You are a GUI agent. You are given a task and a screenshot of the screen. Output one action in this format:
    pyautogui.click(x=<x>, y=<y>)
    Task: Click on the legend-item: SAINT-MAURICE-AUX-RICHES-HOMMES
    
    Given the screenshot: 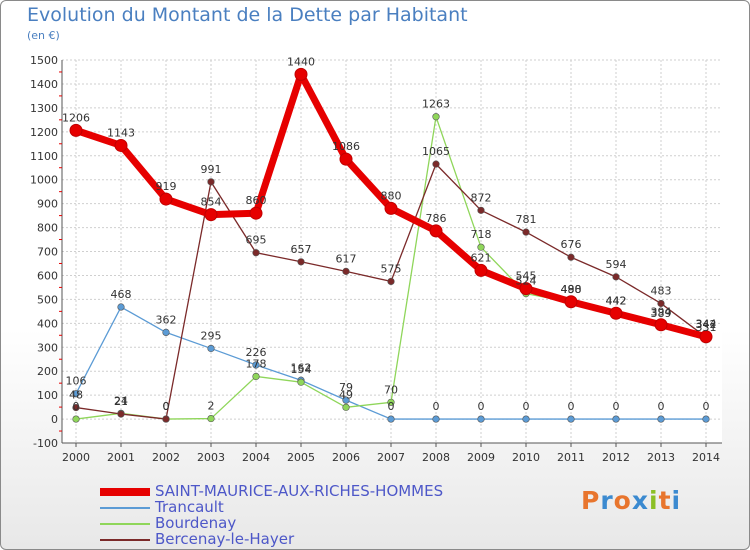 What is the action you would take?
    pyautogui.click(x=300, y=491)
    